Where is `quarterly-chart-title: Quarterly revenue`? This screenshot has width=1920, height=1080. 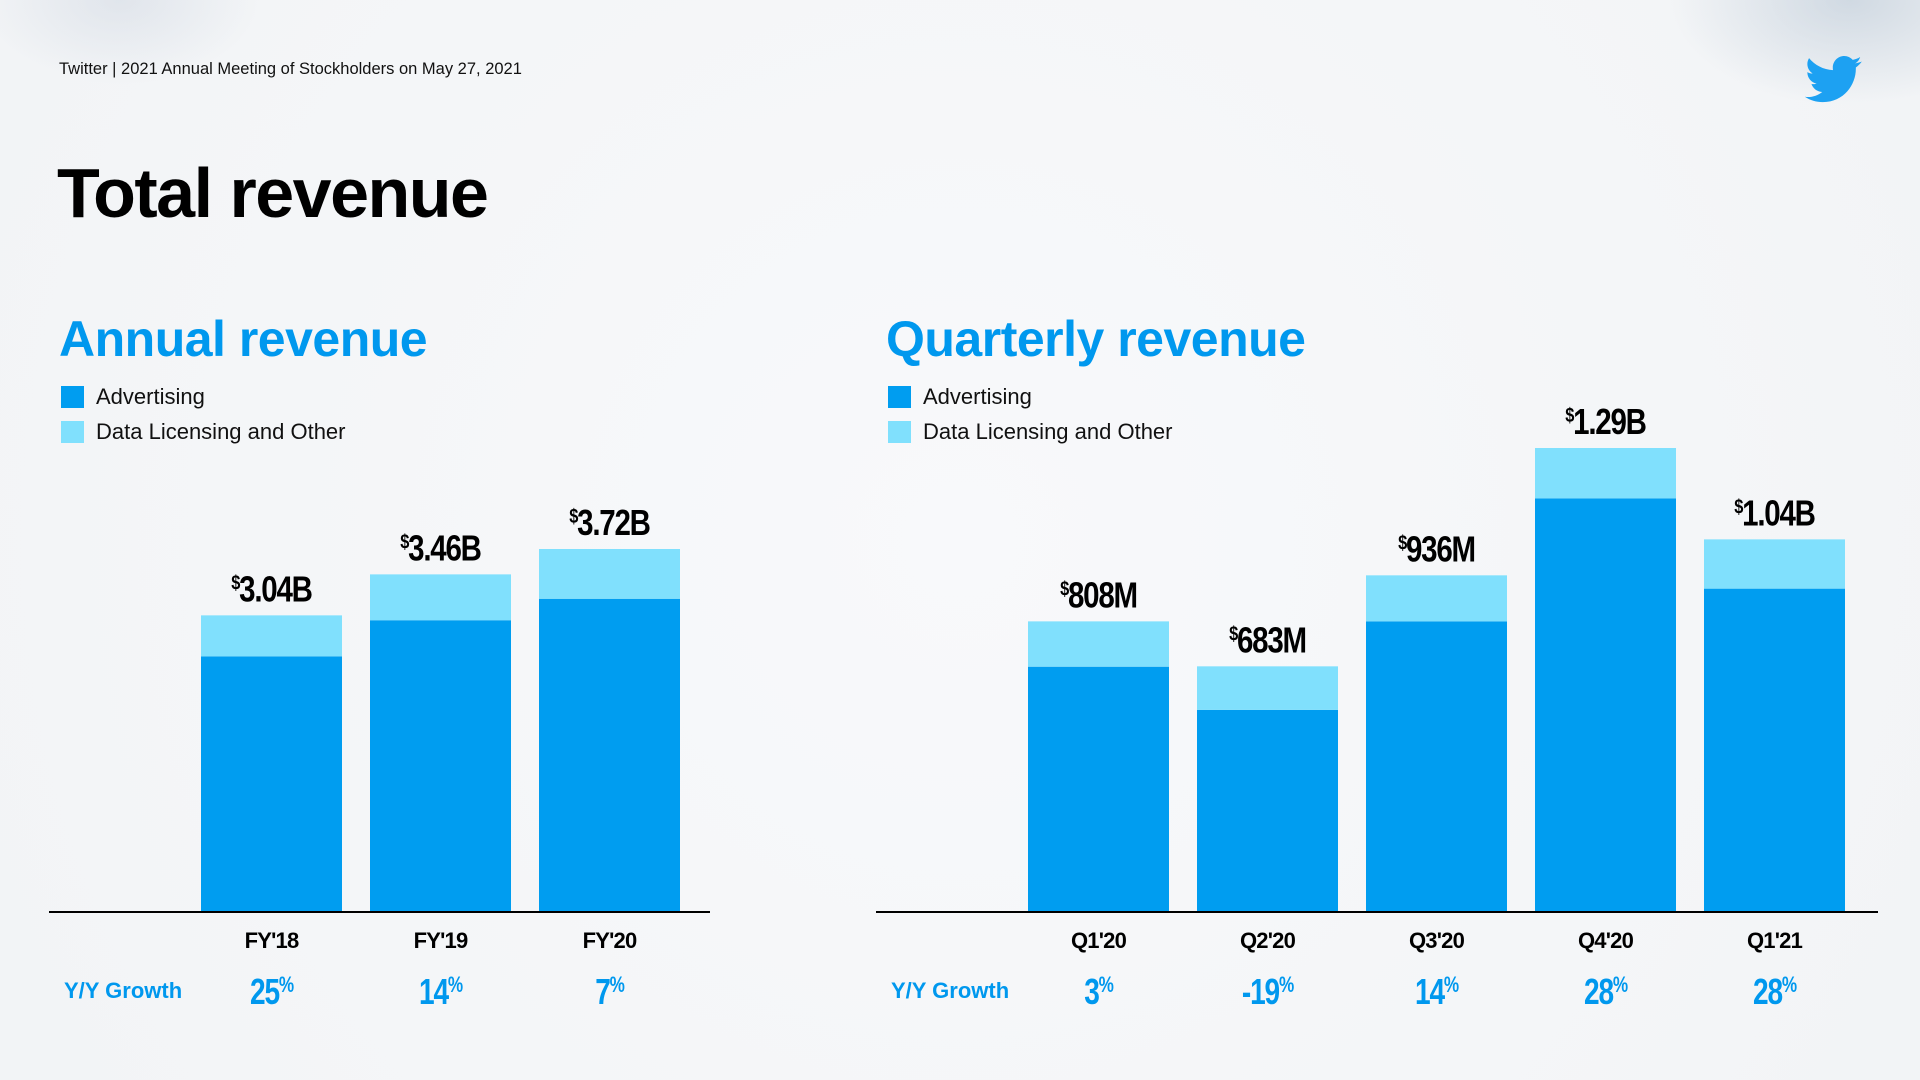
quarterly-chart-title: Quarterly revenue is located at coordinates (1096, 339).